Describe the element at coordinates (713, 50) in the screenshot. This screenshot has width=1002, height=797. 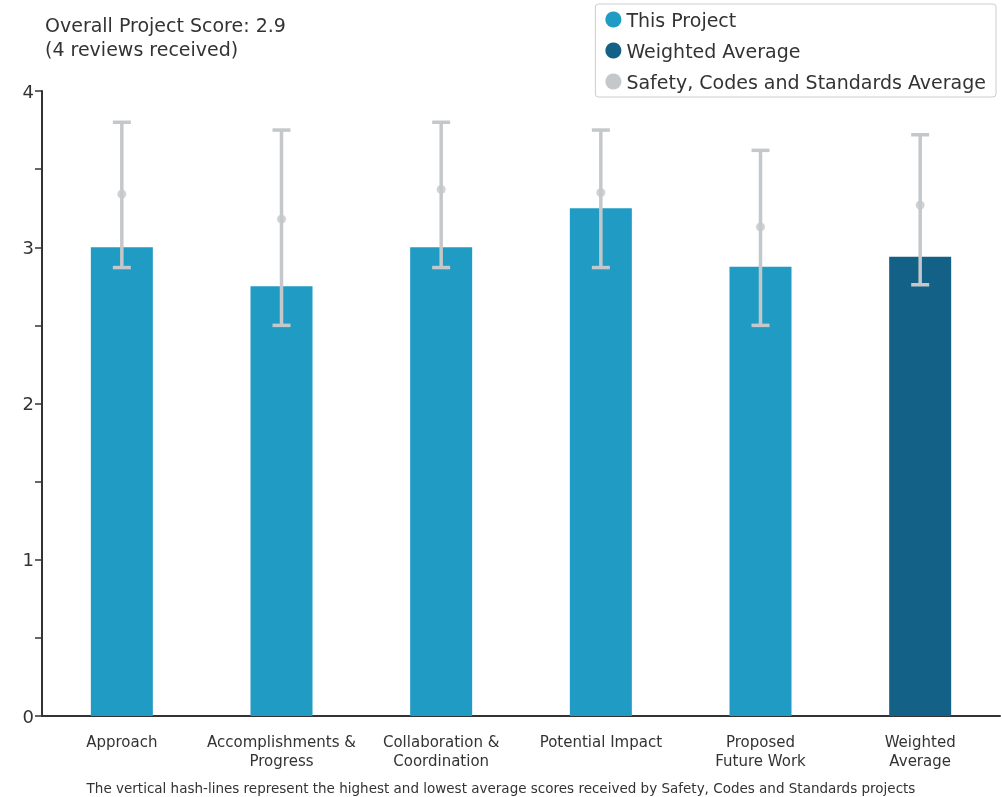
I see `legend-label: Weighted Average` at that location.